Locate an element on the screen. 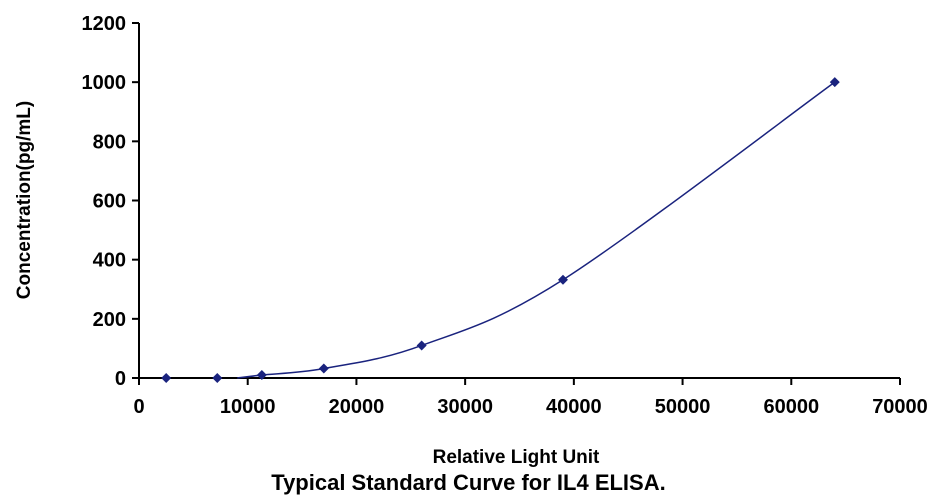  x-tick-label: 50000 is located at coordinates (683, 407).